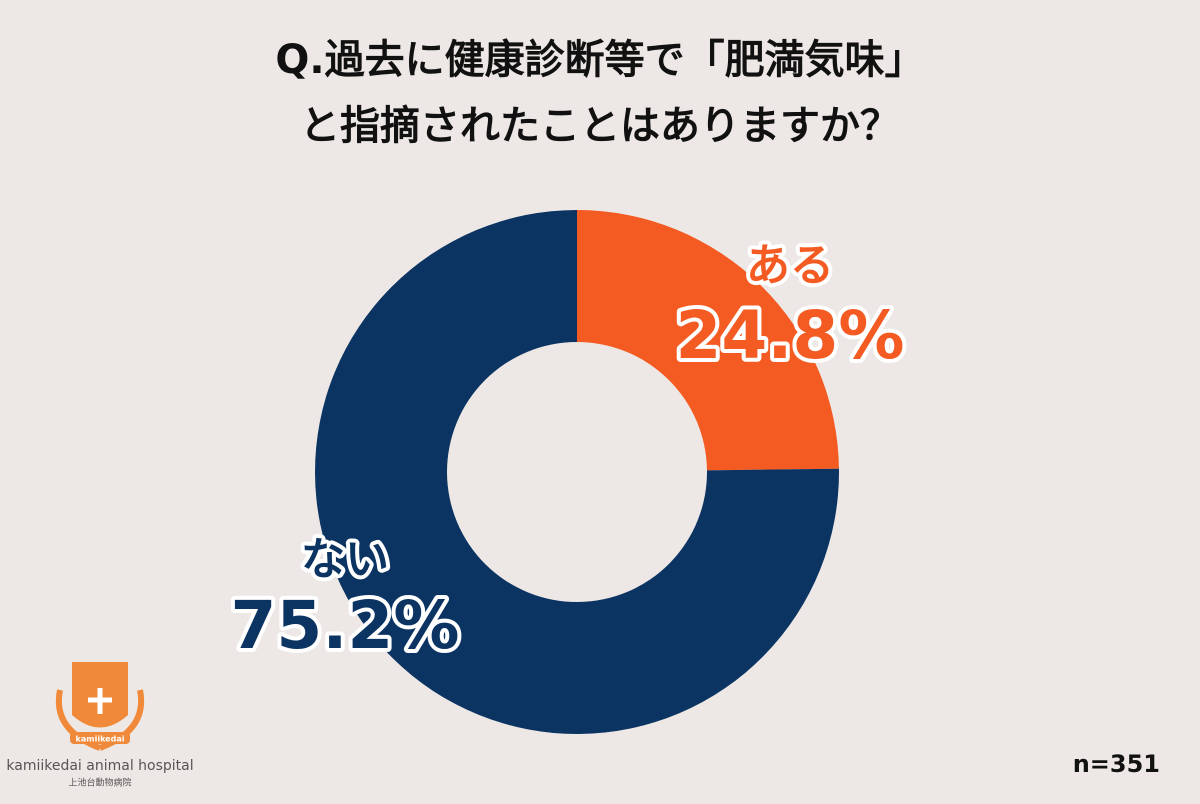 The image size is (1200, 804). I want to click on value-label: 24.8%, so click(790, 335).